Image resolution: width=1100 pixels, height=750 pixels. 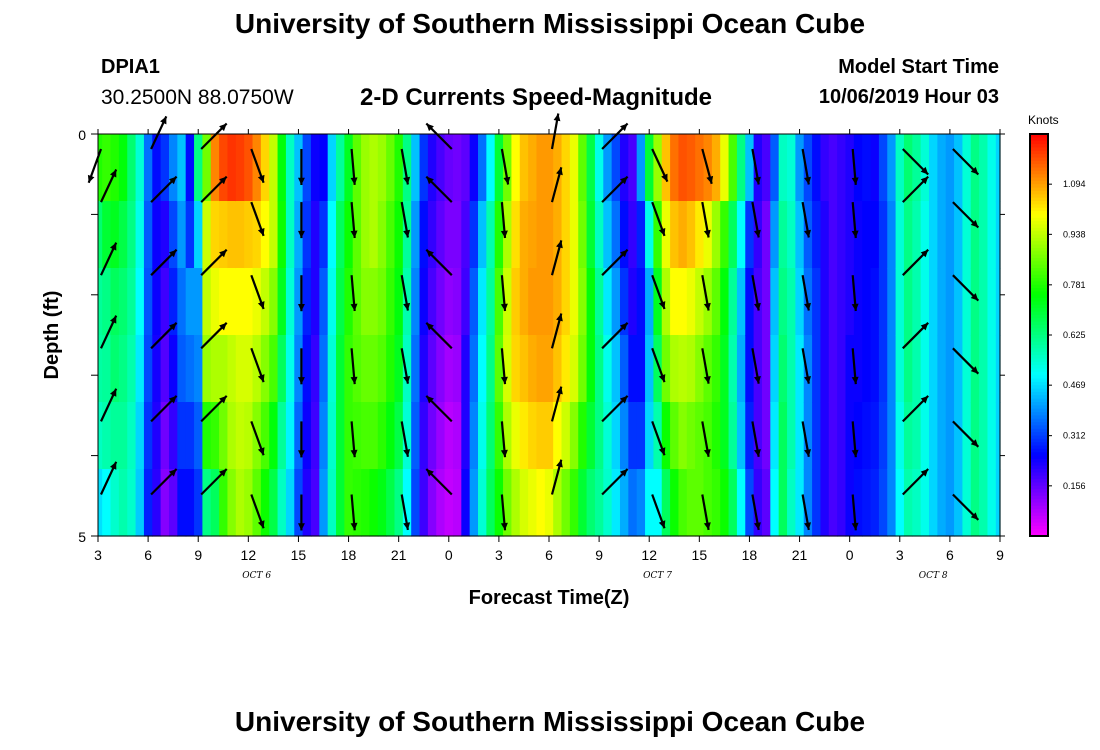 I want to click on colorbar-tick-label: 0.156, so click(x=1074, y=486).